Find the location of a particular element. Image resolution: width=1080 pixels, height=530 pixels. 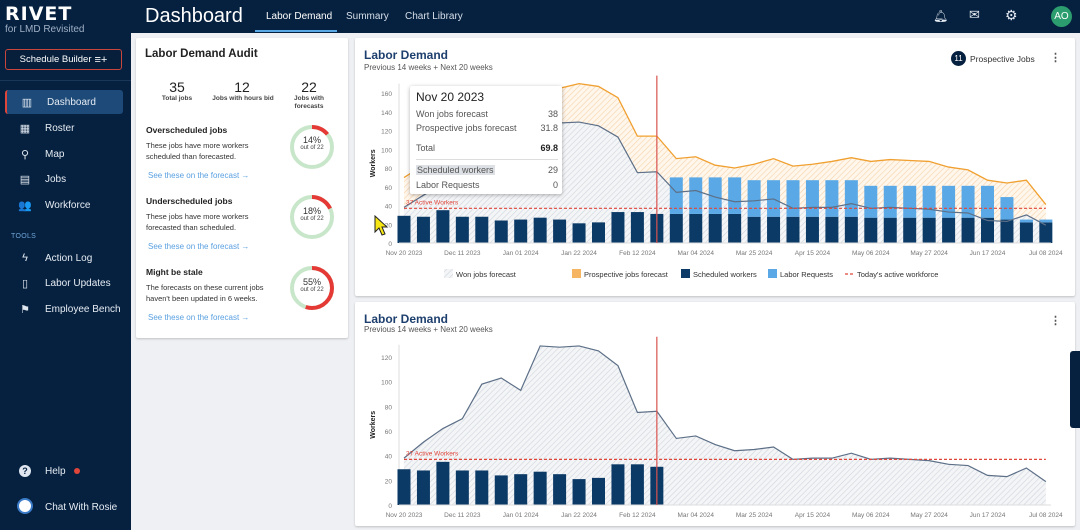

sidebar-item-action-log: ϟ Action Log is located at coordinates (64, 258).